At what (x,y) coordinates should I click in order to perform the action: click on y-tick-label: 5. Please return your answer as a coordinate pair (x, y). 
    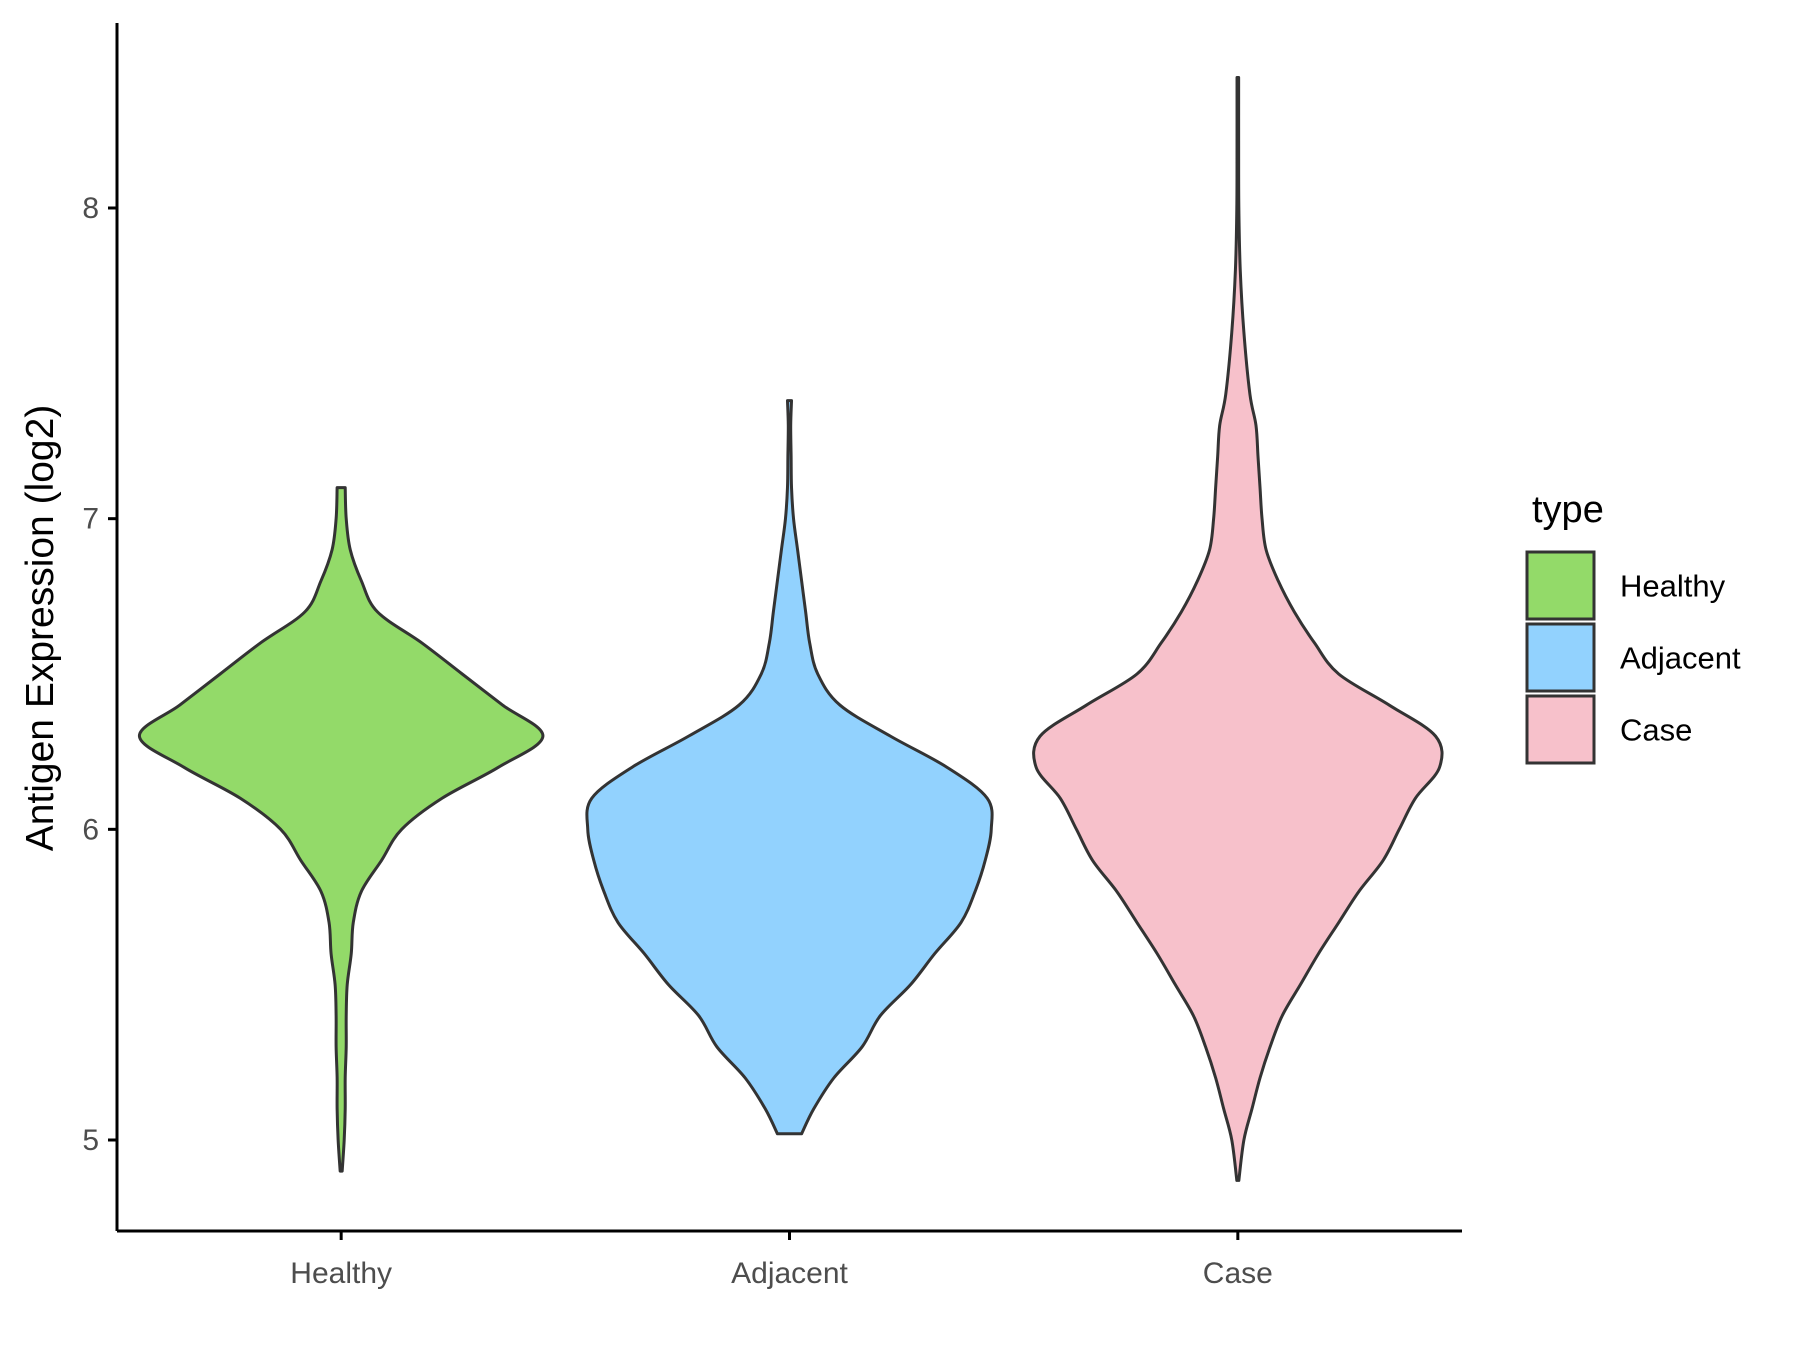
    Looking at the image, I should click on (90, 1140).